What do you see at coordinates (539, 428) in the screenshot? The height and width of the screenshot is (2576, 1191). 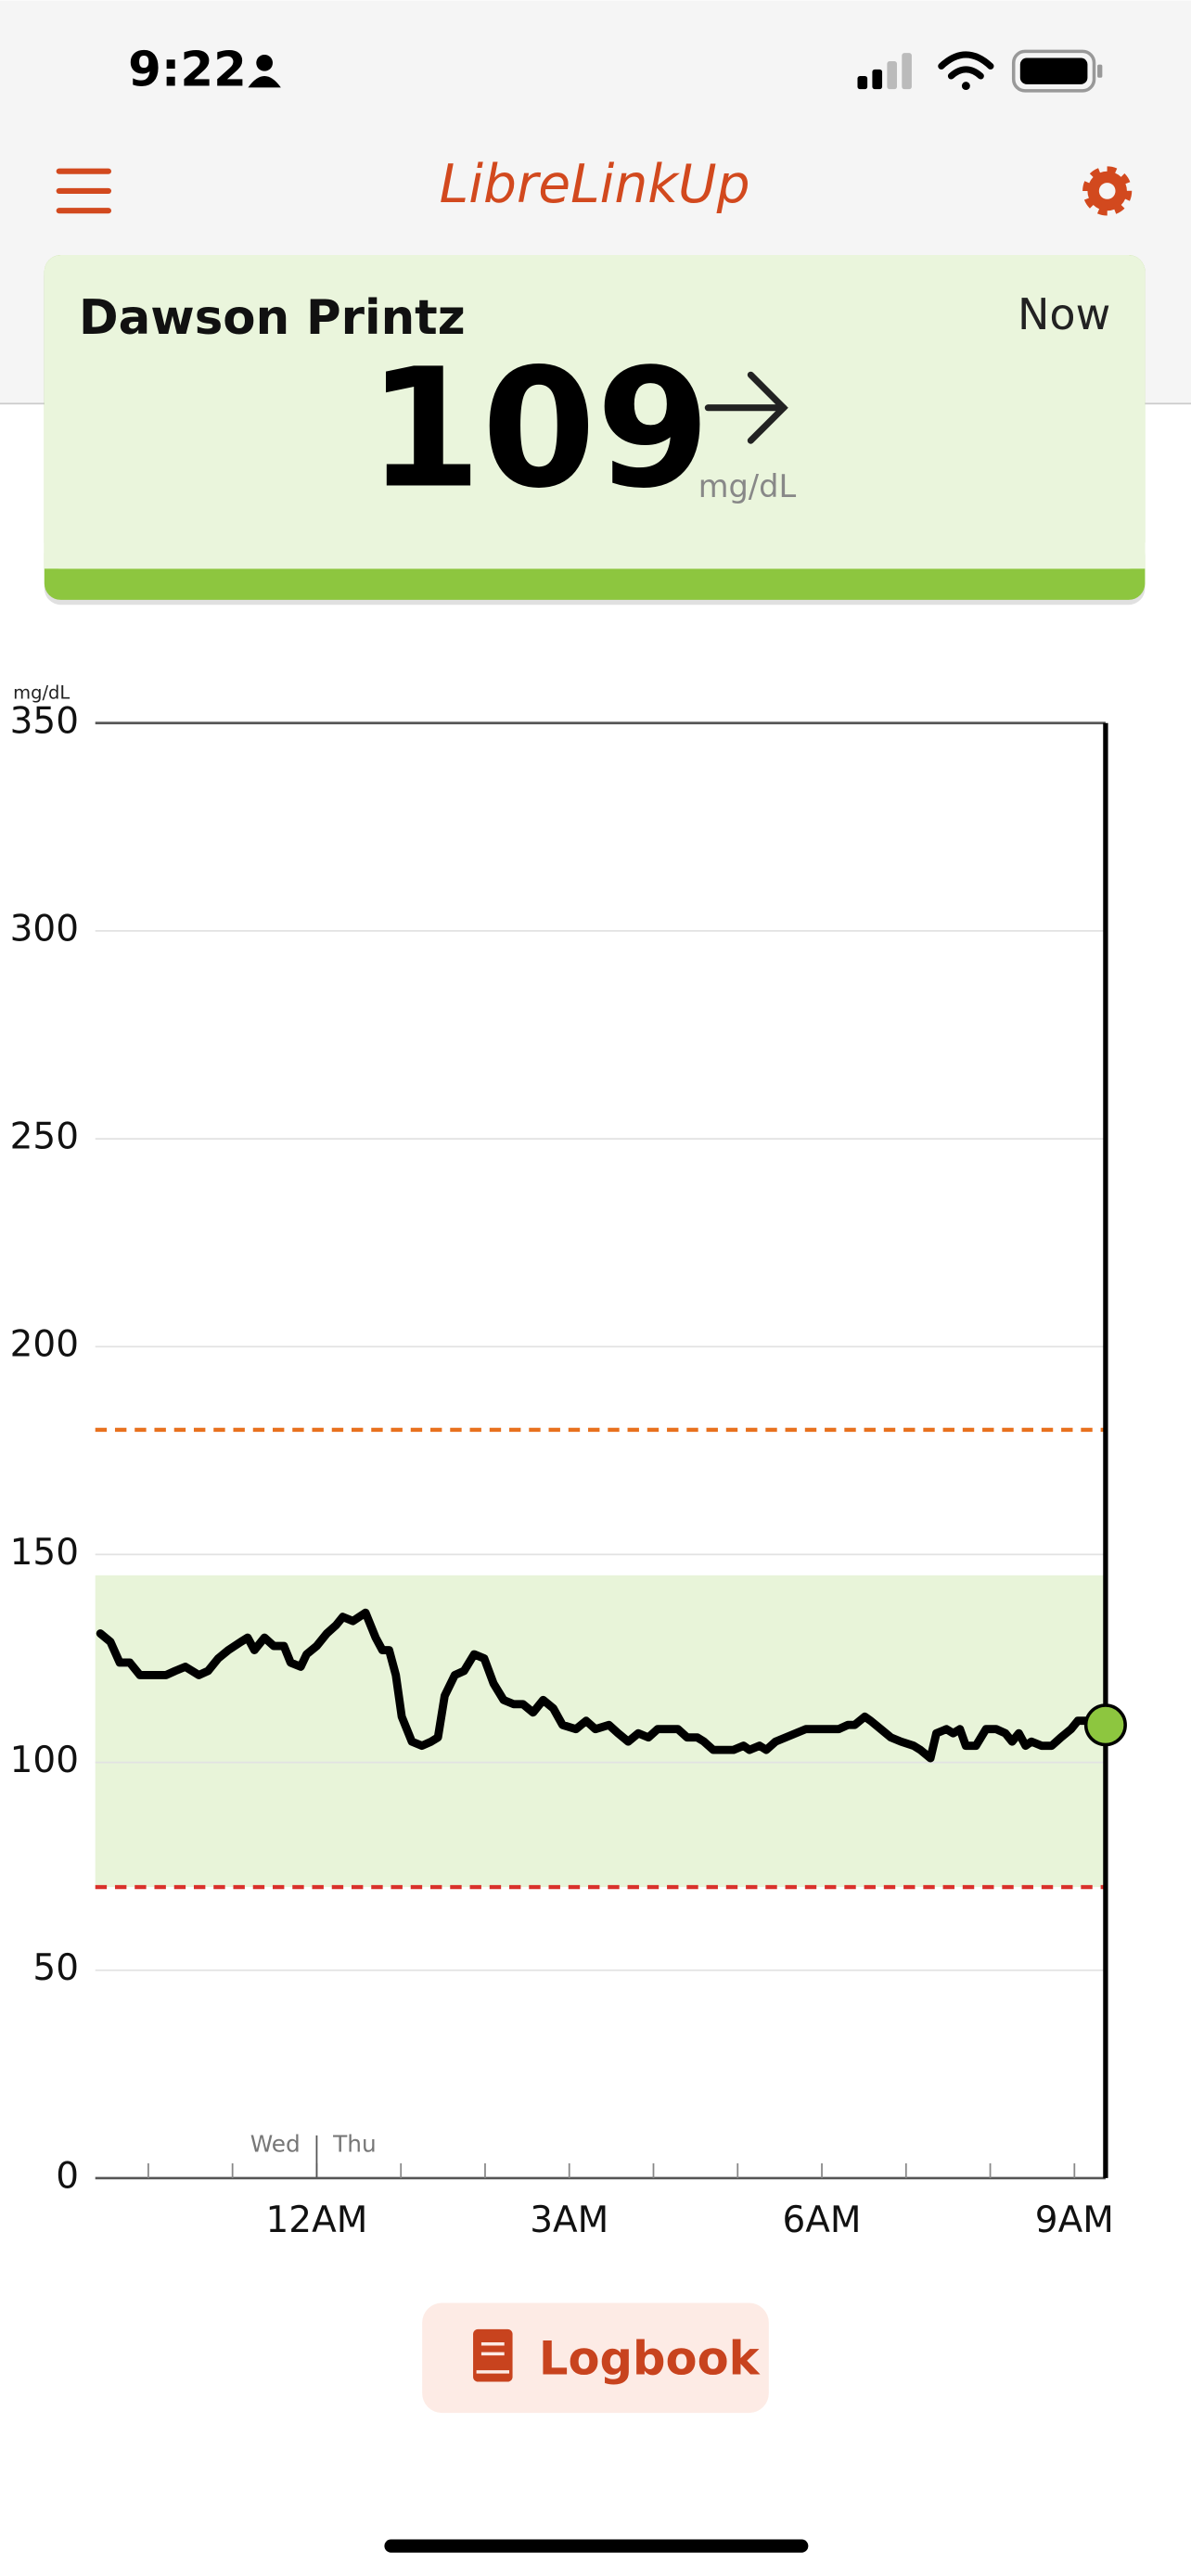 I see `reading-value: 109` at bounding box center [539, 428].